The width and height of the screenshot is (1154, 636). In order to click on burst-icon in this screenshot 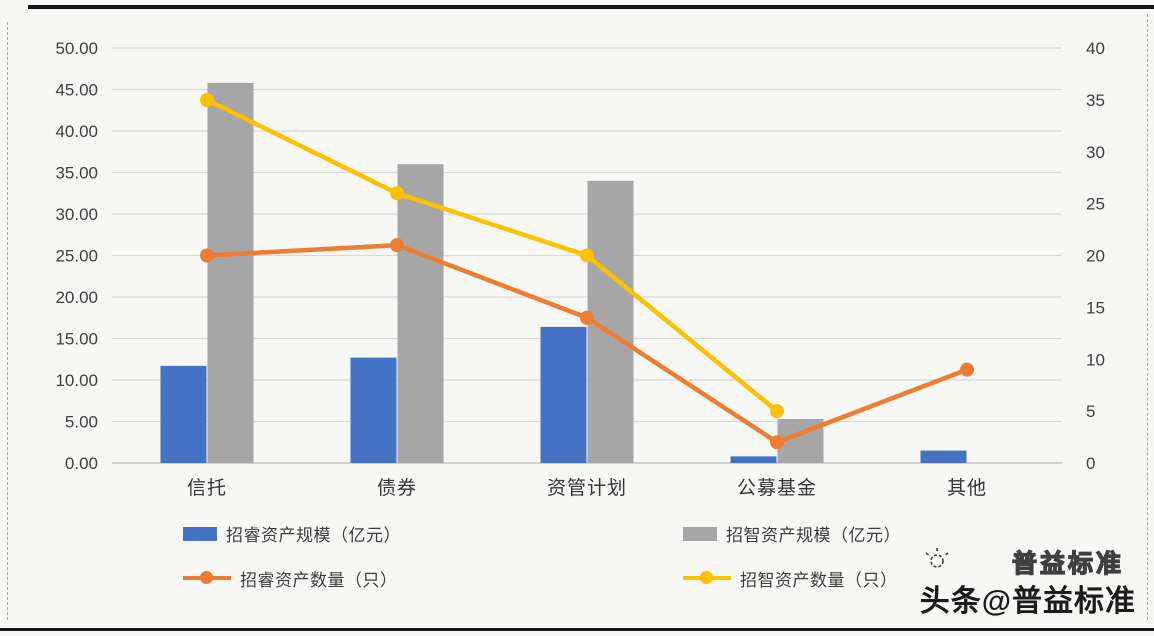, I will do `click(937, 558)`.